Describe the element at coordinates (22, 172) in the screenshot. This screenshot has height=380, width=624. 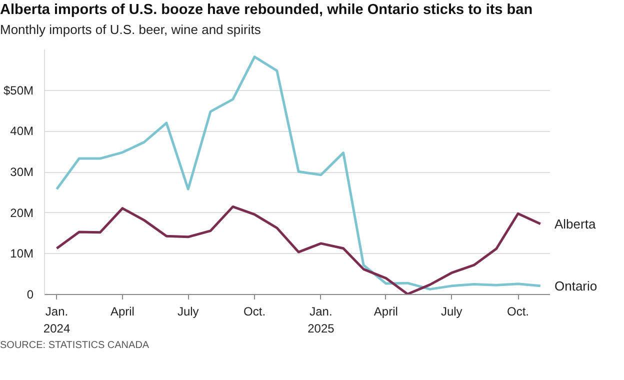
I see `y-tick-label: 30M` at that location.